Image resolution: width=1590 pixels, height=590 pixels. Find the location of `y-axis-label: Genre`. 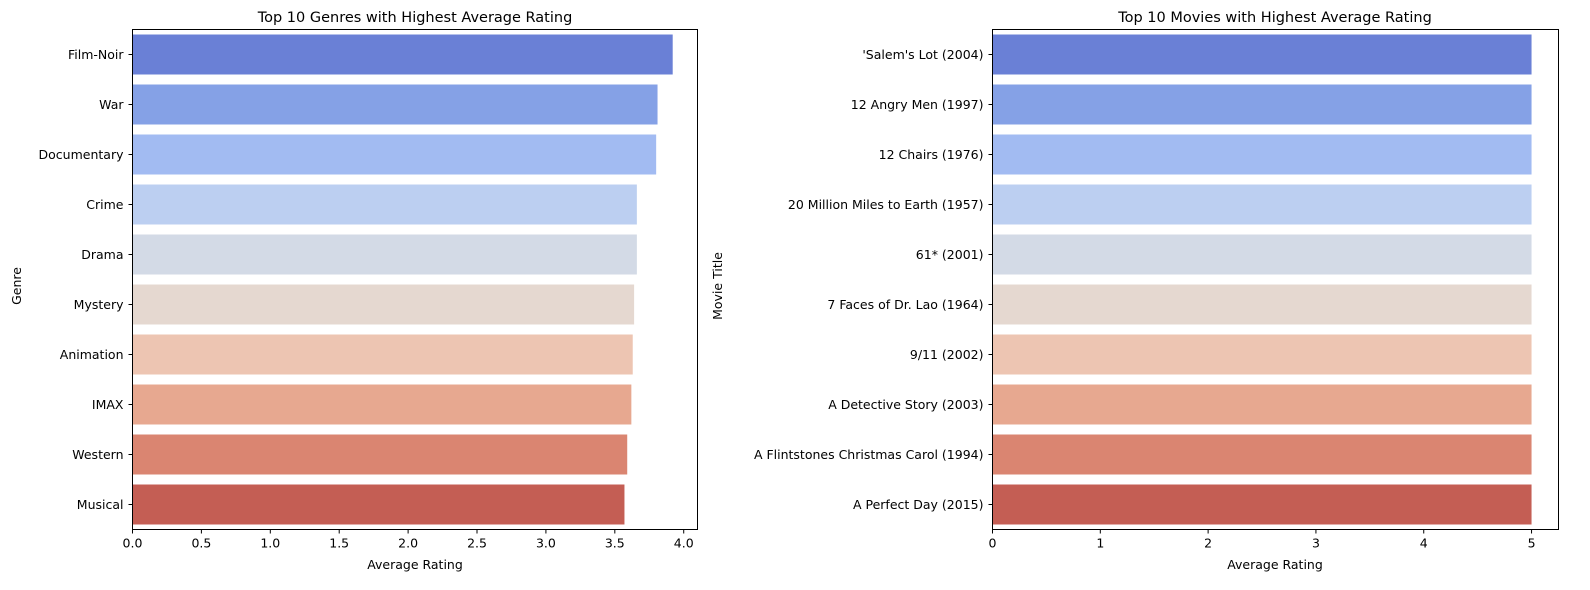

y-axis-label: Genre is located at coordinates (16, 286).